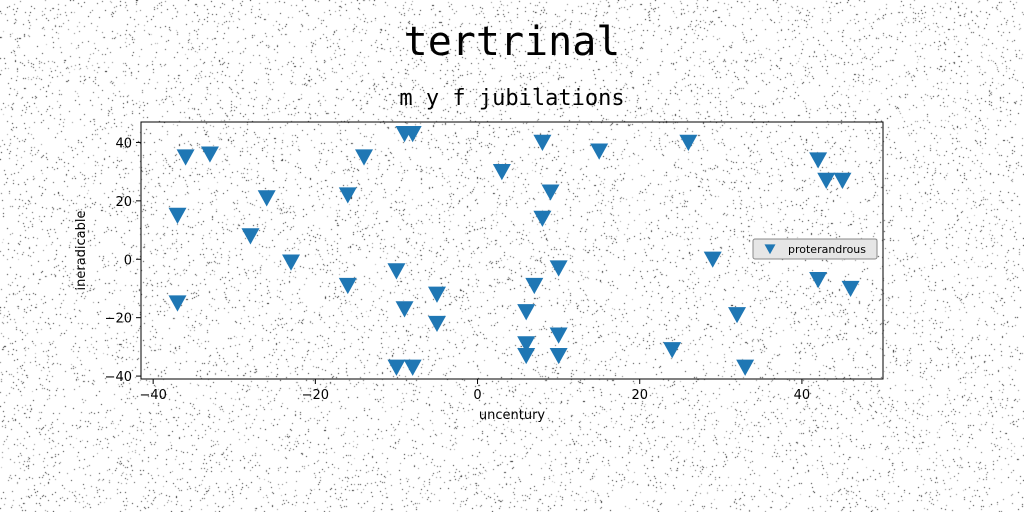 This screenshot has height=512, width=1024. What do you see at coordinates (123, 143) in the screenshot?
I see `y-tick-label: 40` at bounding box center [123, 143].